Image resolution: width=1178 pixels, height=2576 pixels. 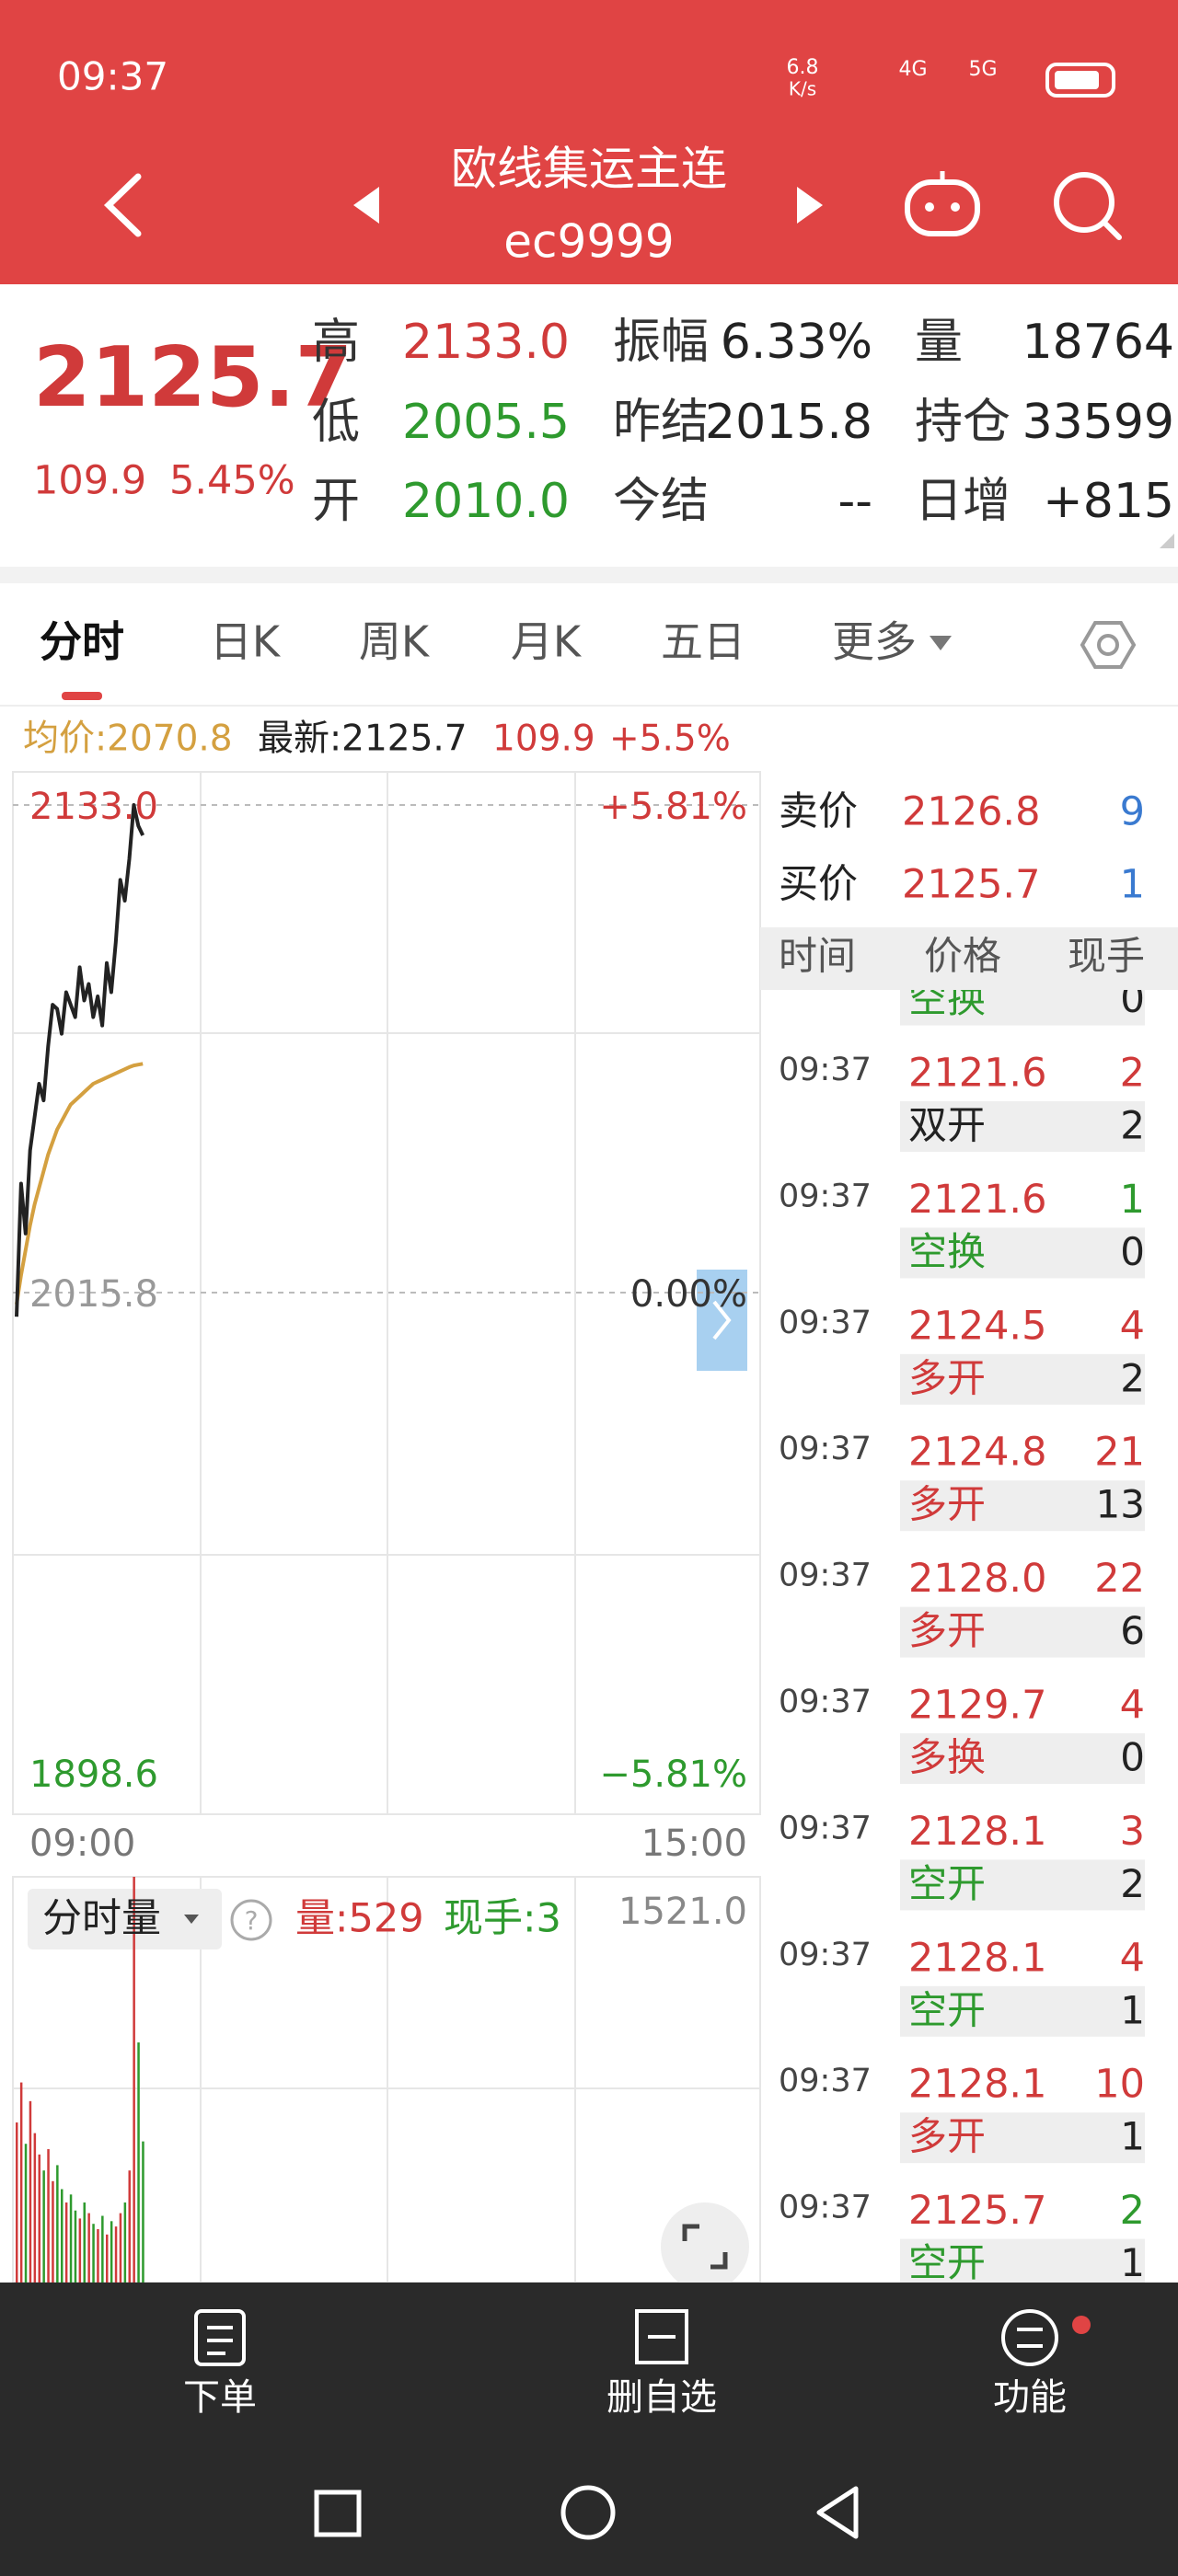 What do you see at coordinates (1108, 501) in the screenshot?
I see `field-value: +815` at bounding box center [1108, 501].